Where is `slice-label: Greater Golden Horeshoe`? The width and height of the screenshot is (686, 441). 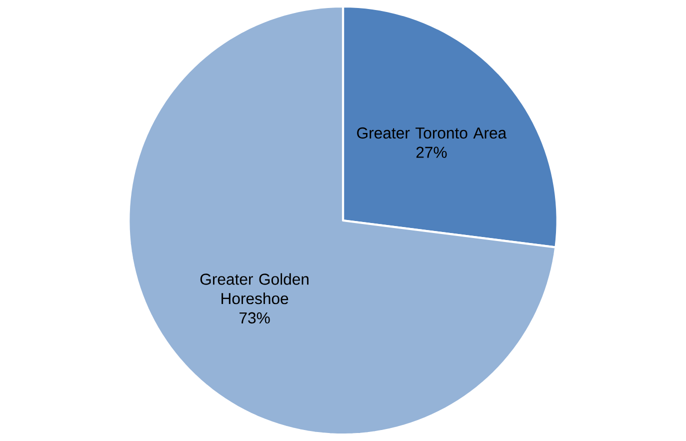 slice-label: Greater Golden Horeshoe is located at coordinates (254, 288).